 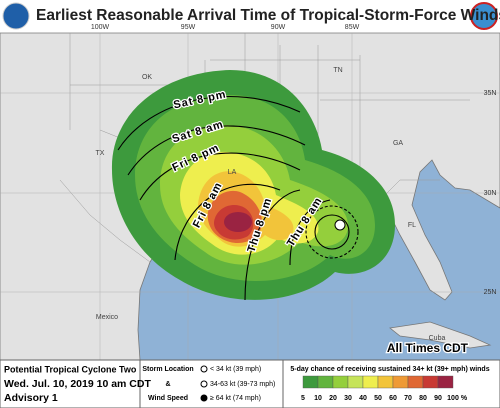 What do you see at coordinates (412, 225) in the screenshot?
I see `place-label: FL` at bounding box center [412, 225].